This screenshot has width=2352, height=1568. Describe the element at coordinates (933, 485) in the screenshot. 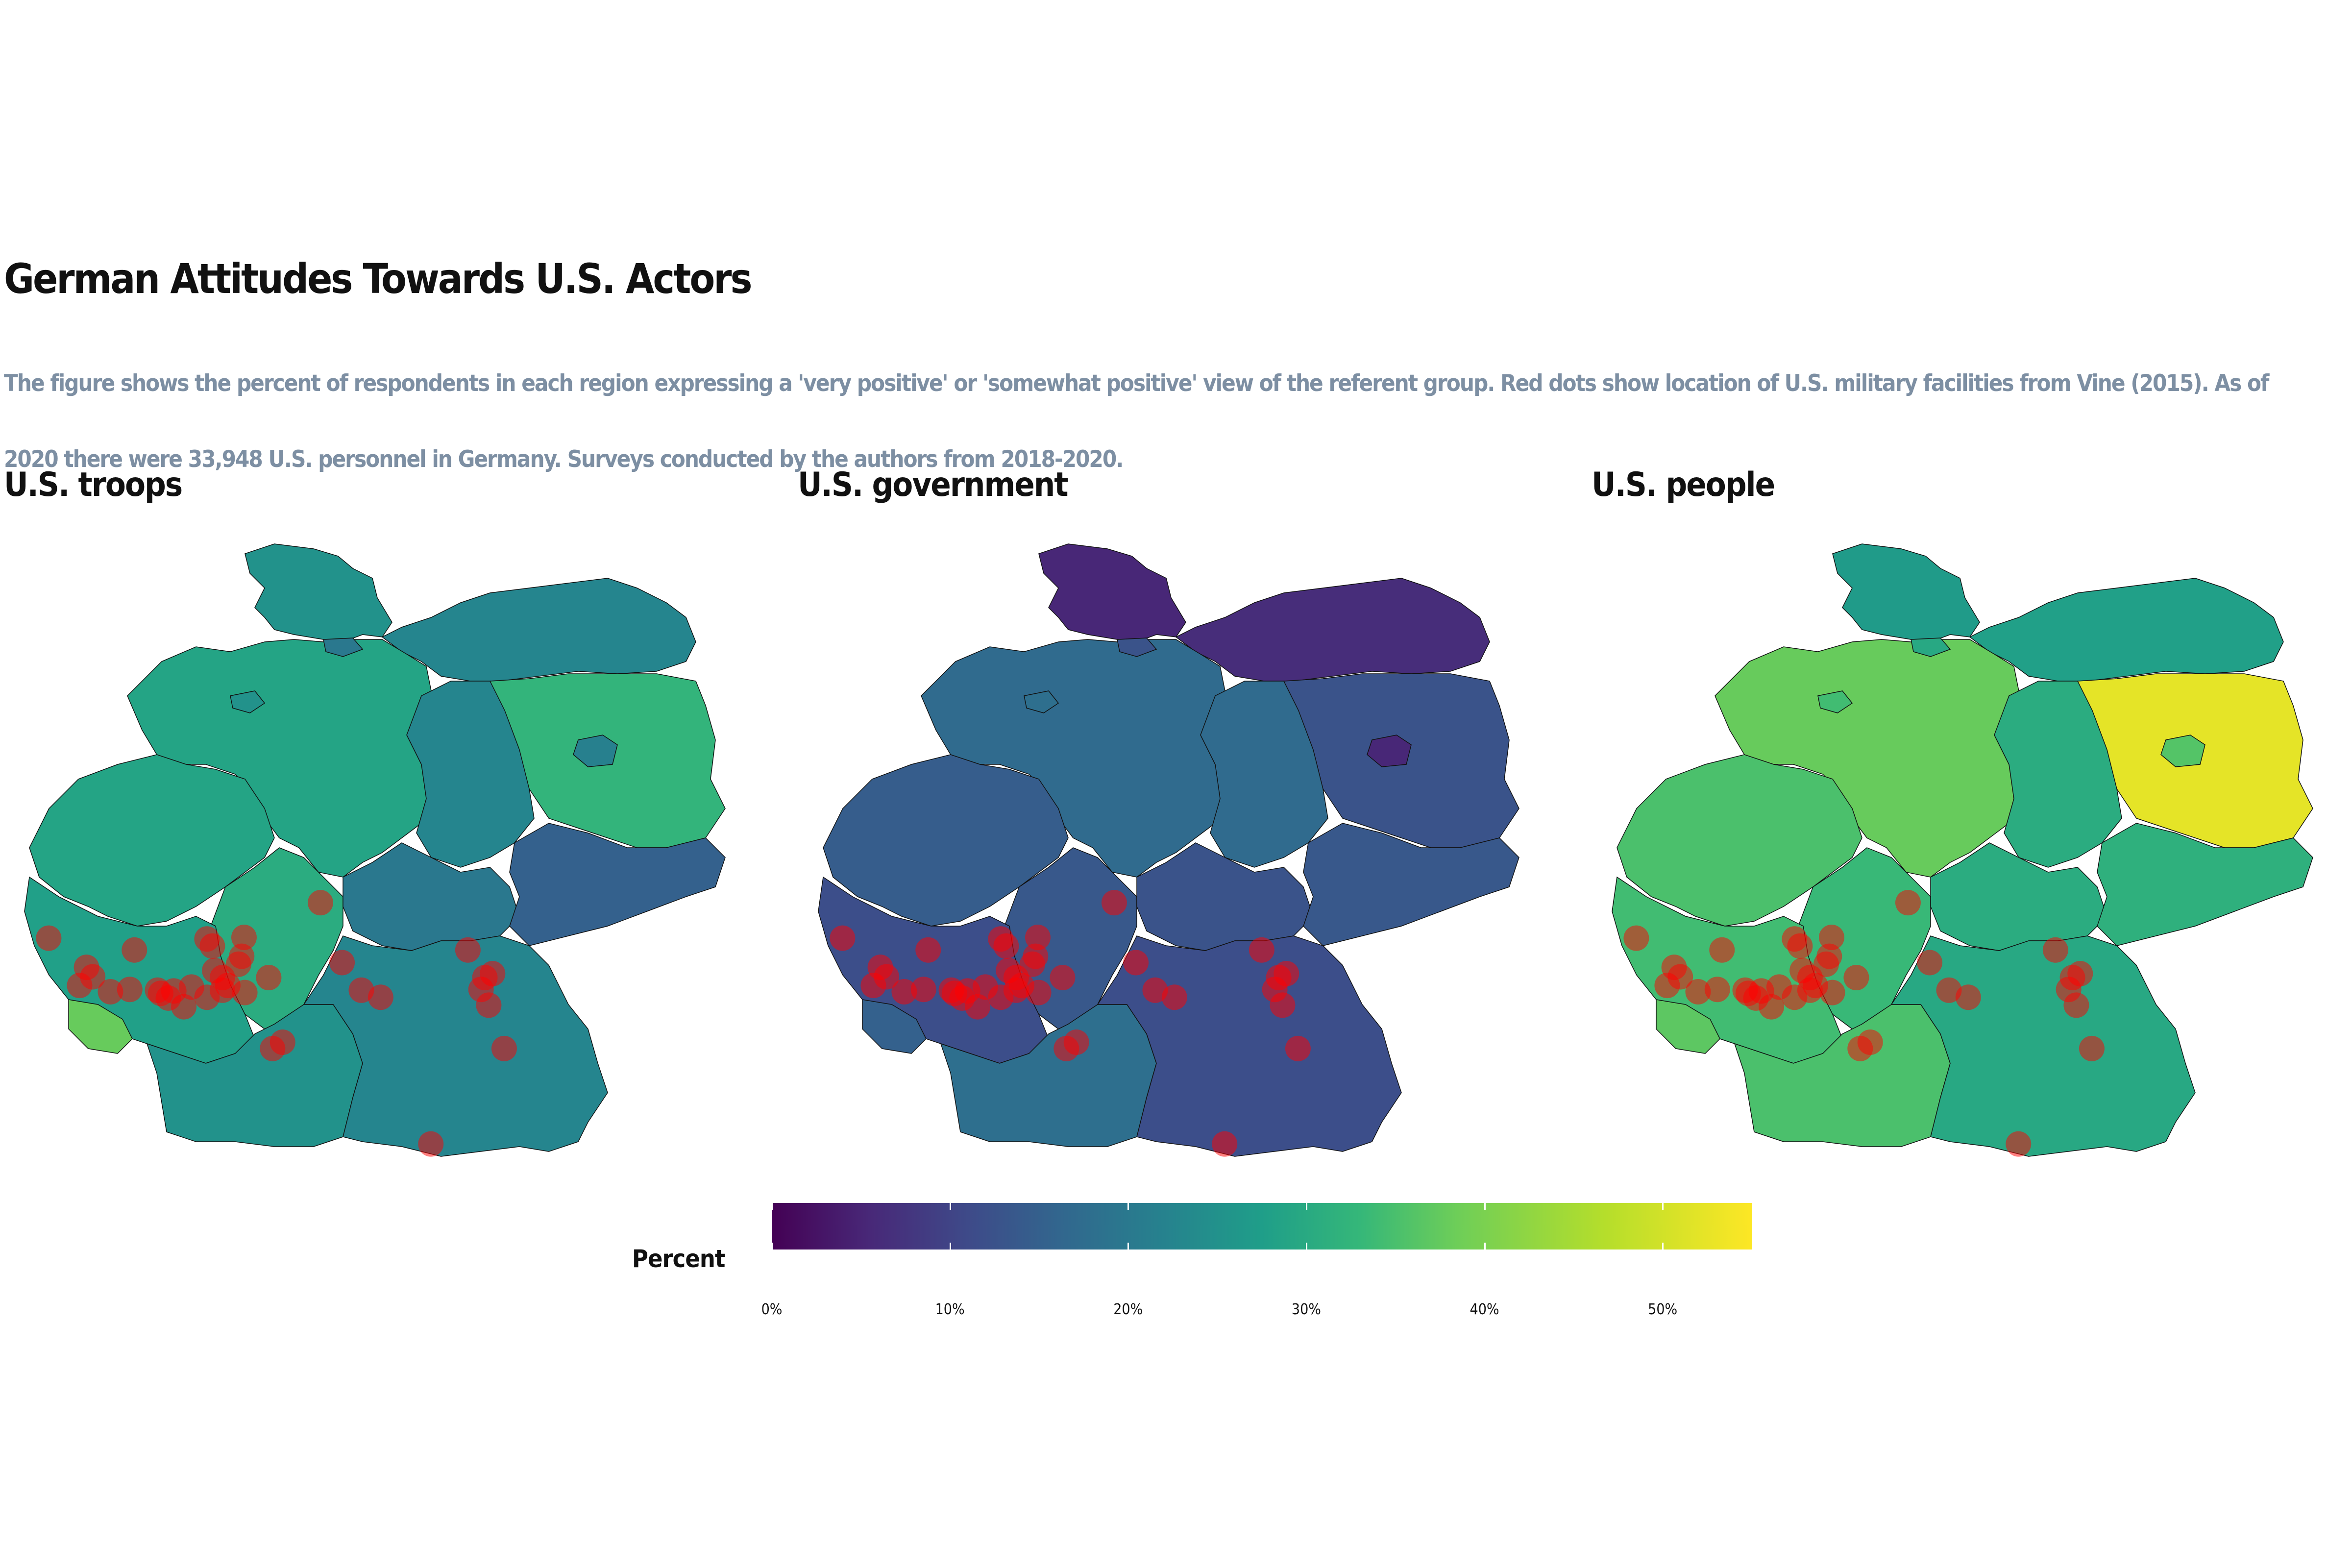

I see `panel-title-government: U.S. government` at that location.